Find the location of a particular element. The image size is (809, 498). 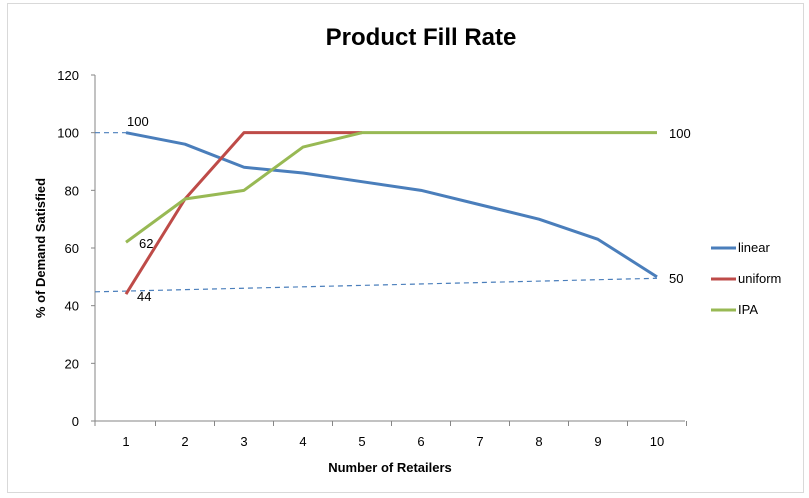

x-tick-label: 3 is located at coordinates (243, 441).